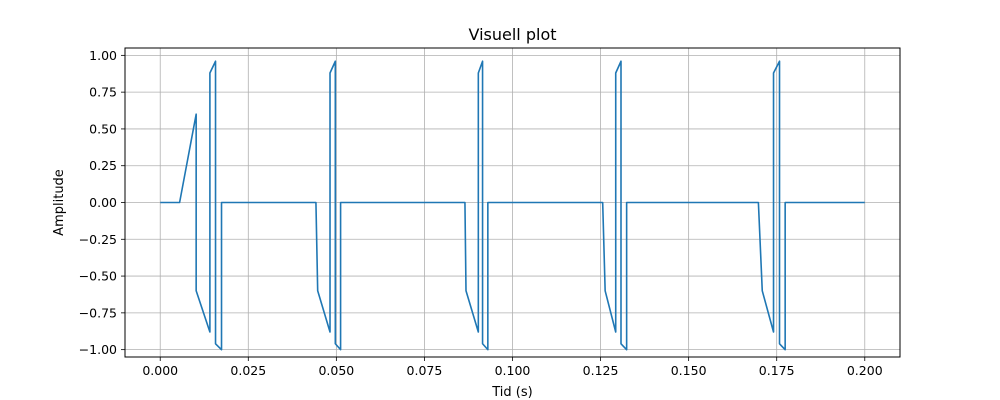 This screenshot has height=400, width=1000. Describe the element at coordinates (689, 370) in the screenshot. I see `x-tick-label: 0.150` at that location.